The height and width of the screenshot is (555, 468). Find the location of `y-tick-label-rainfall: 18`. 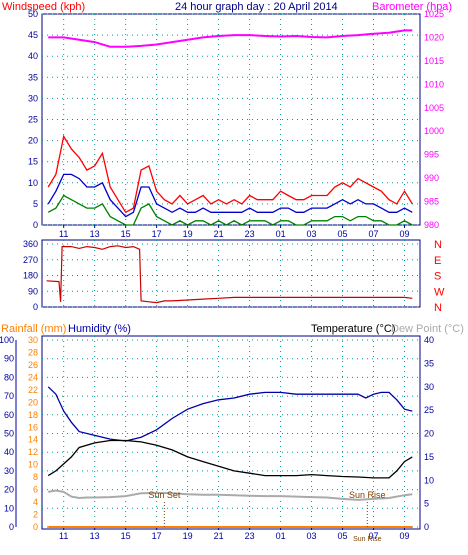

y-tick-label-rainfall: 18 is located at coordinates (33, 415).